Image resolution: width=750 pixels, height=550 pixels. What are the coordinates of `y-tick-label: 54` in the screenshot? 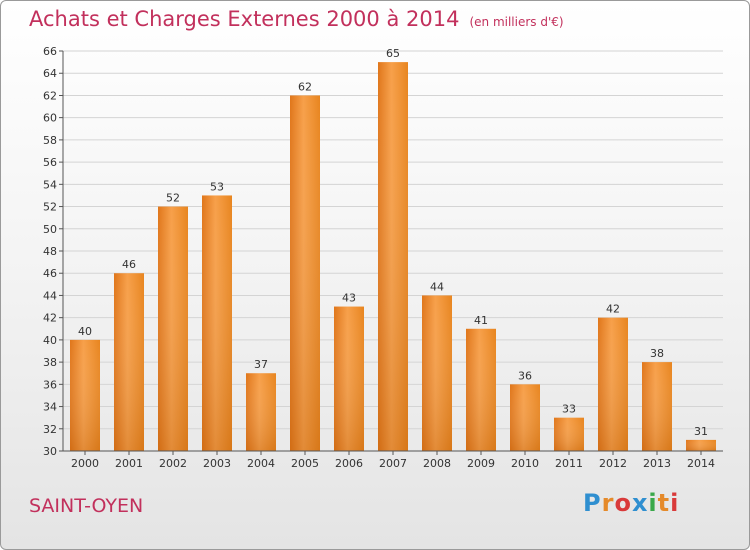 It's located at (50, 184).